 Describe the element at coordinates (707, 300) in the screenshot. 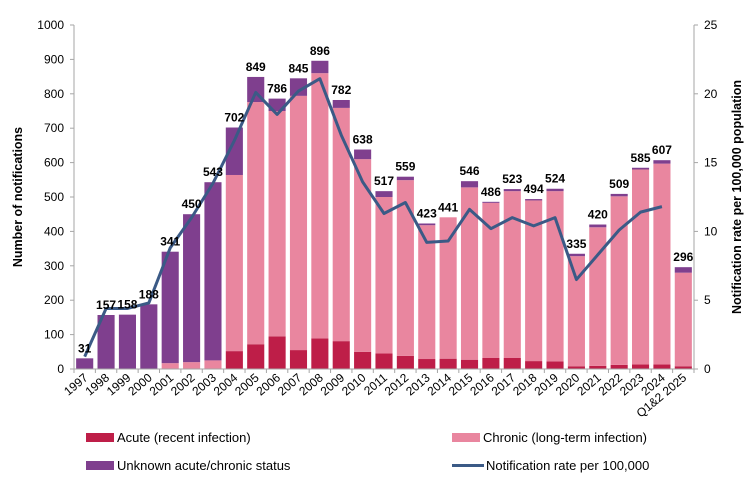

I see `y2-tick-label: 5` at that location.